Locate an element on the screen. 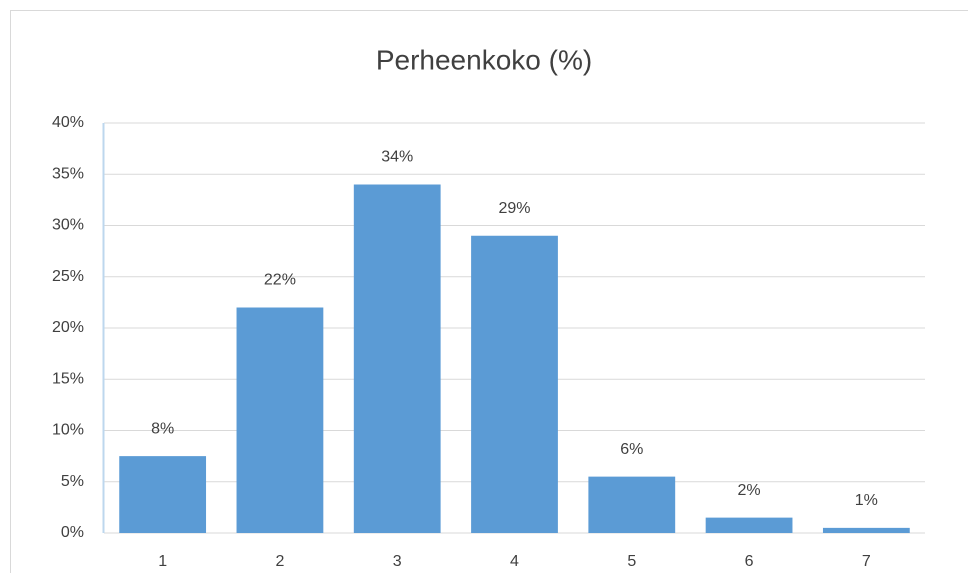  x-tick-label: 4 is located at coordinates (514, 561).